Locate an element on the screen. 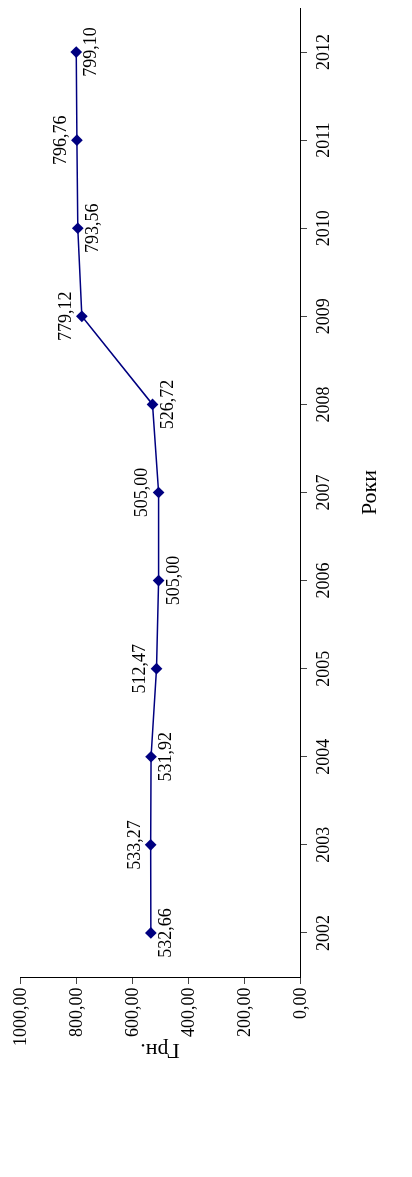 The image size is (412, 1177). x-tick-label: 600,00 is located at coordinates (132, 1012).